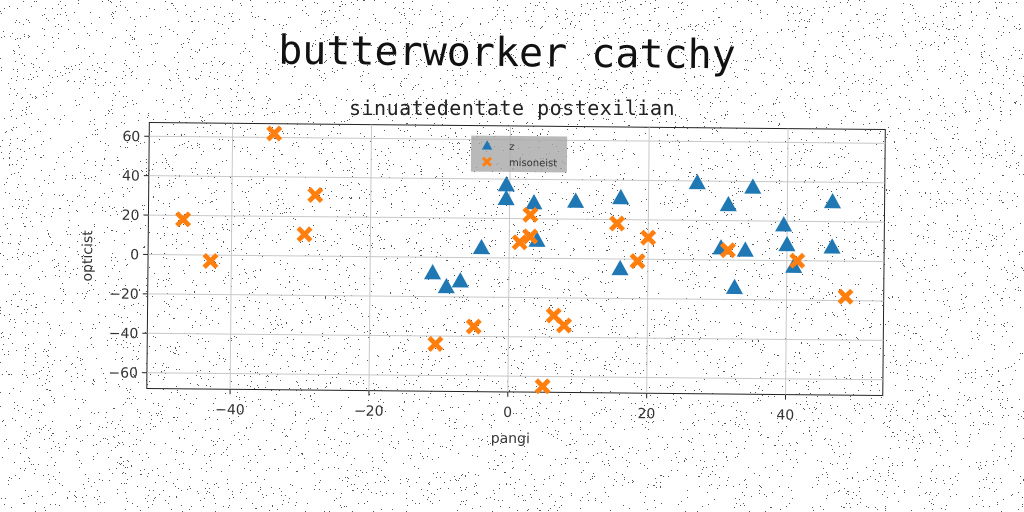 The width and height of the screenshot is (1024, 512). What do you see at coordinates (785, 416) in the screenshot?
I see `x-tick-label: 40` at bounding box center [785, 416].